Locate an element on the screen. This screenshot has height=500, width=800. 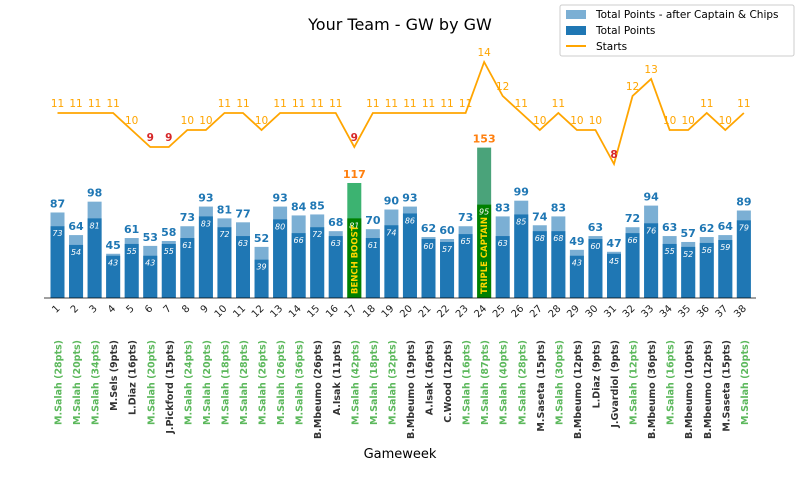
captain-label: M.Salah (32pts) is located at coordinates (392, 382).